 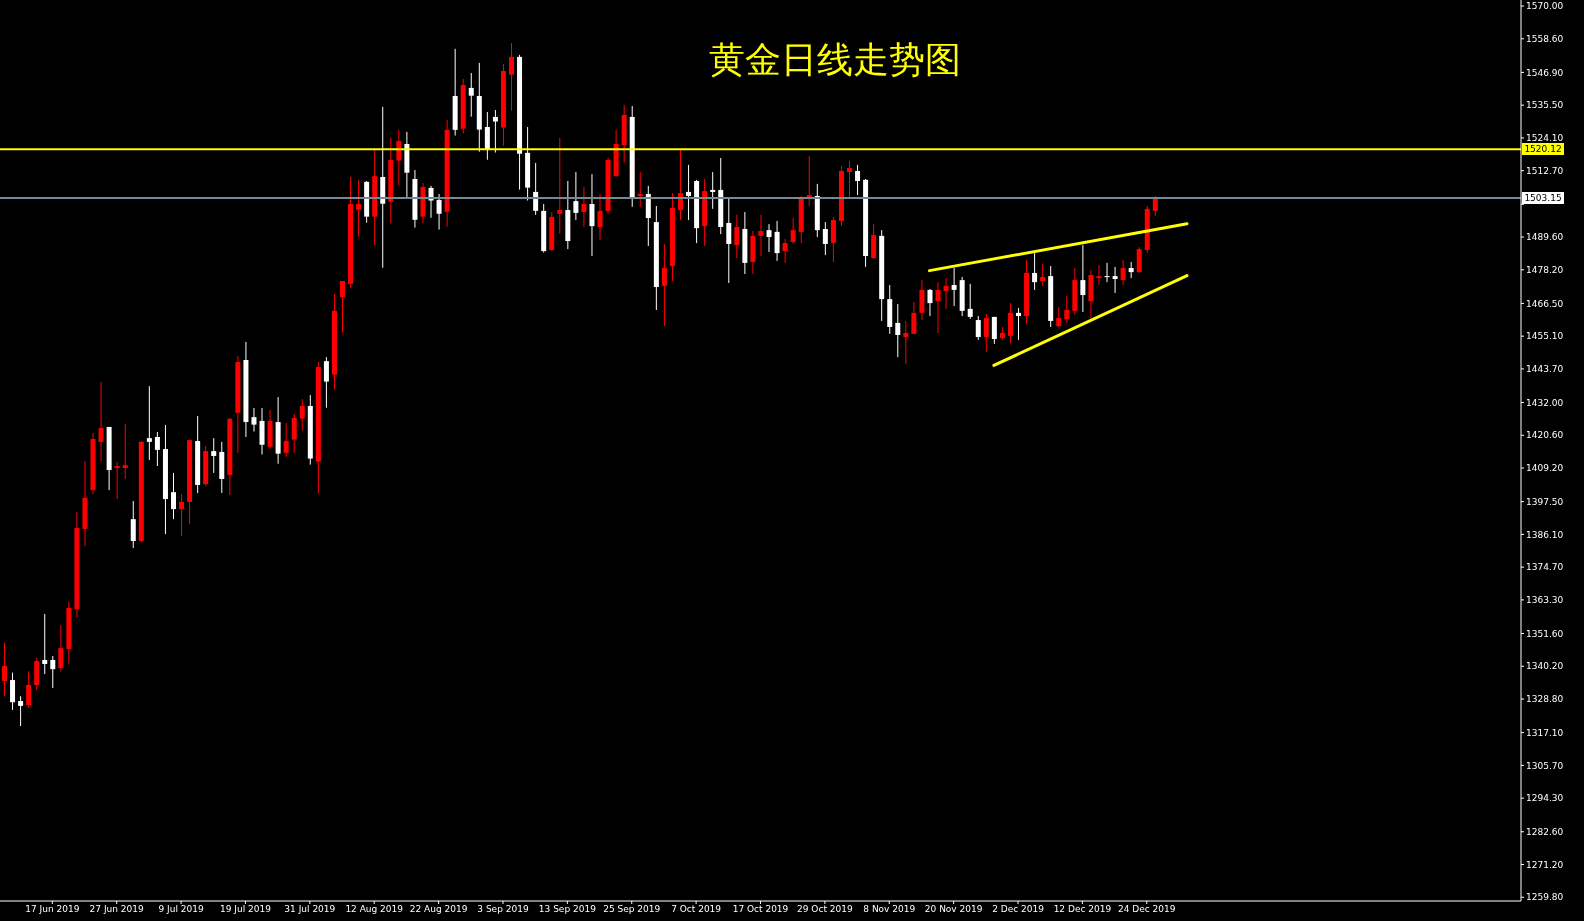 I want to click on y-tick-label: 1489.60, so click(x=1545, y=237).